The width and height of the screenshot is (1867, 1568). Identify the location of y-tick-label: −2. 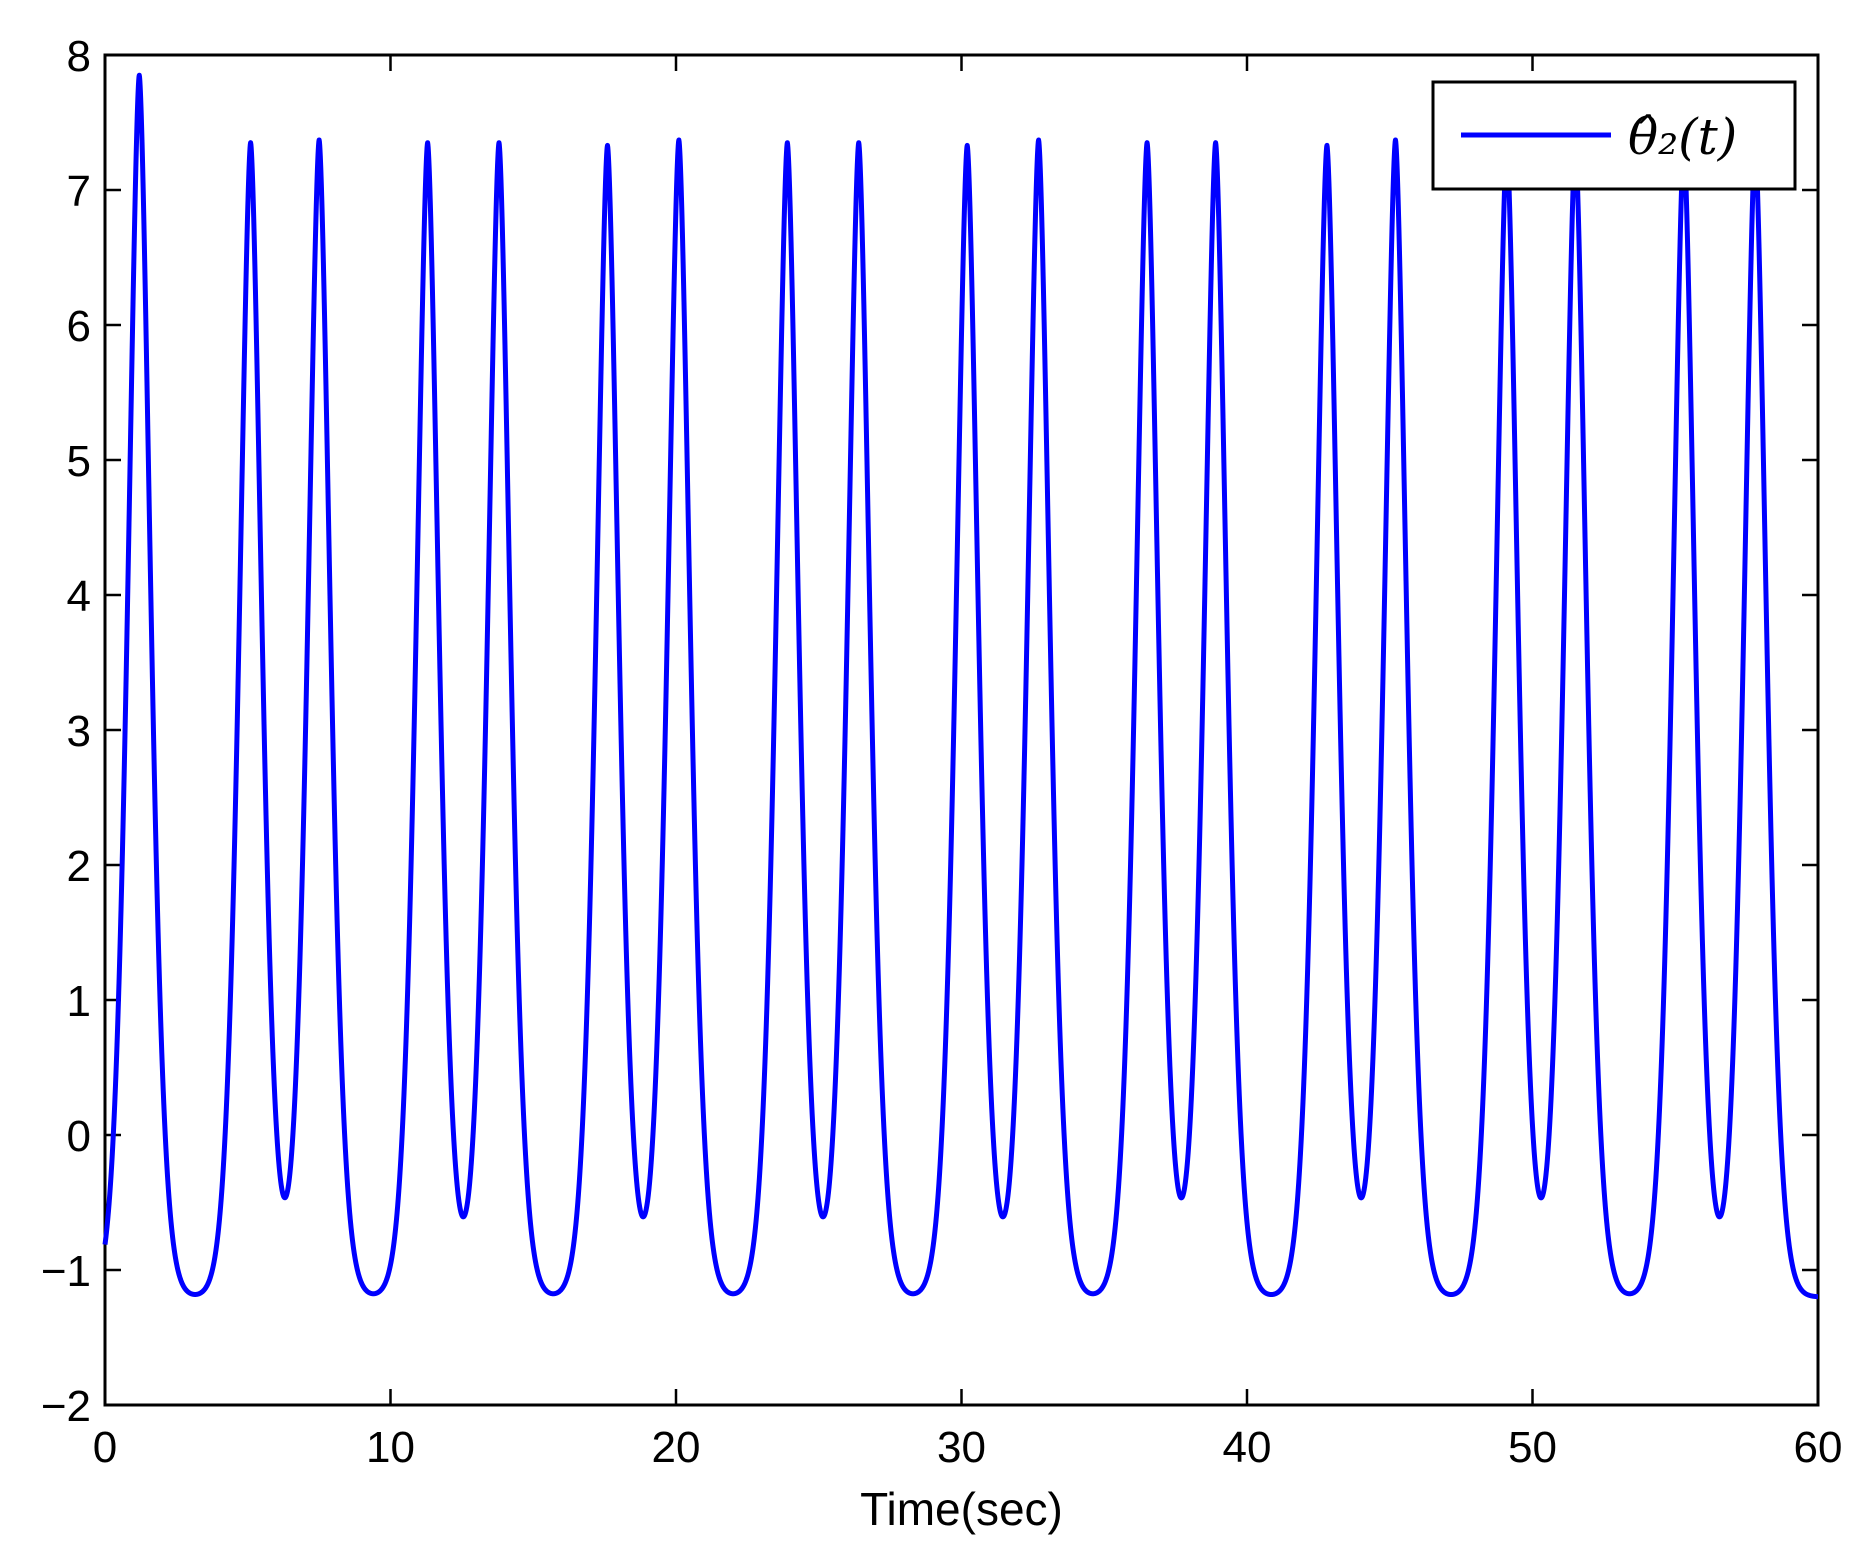
(66, 1406).